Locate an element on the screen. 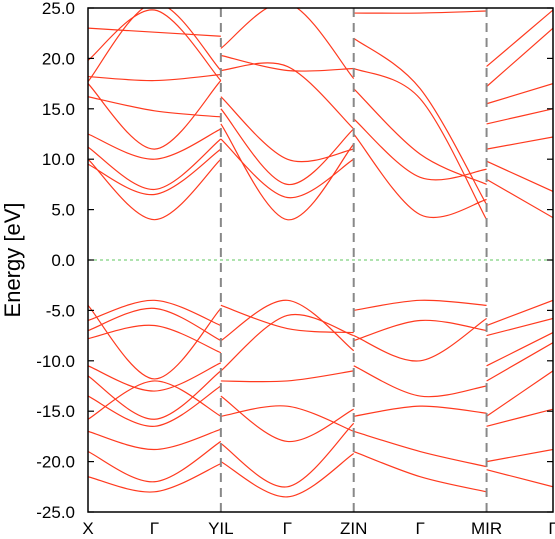 The image size is (555, 539). y-tick-label-10: -20.0 is located at coordinates (55, 462).